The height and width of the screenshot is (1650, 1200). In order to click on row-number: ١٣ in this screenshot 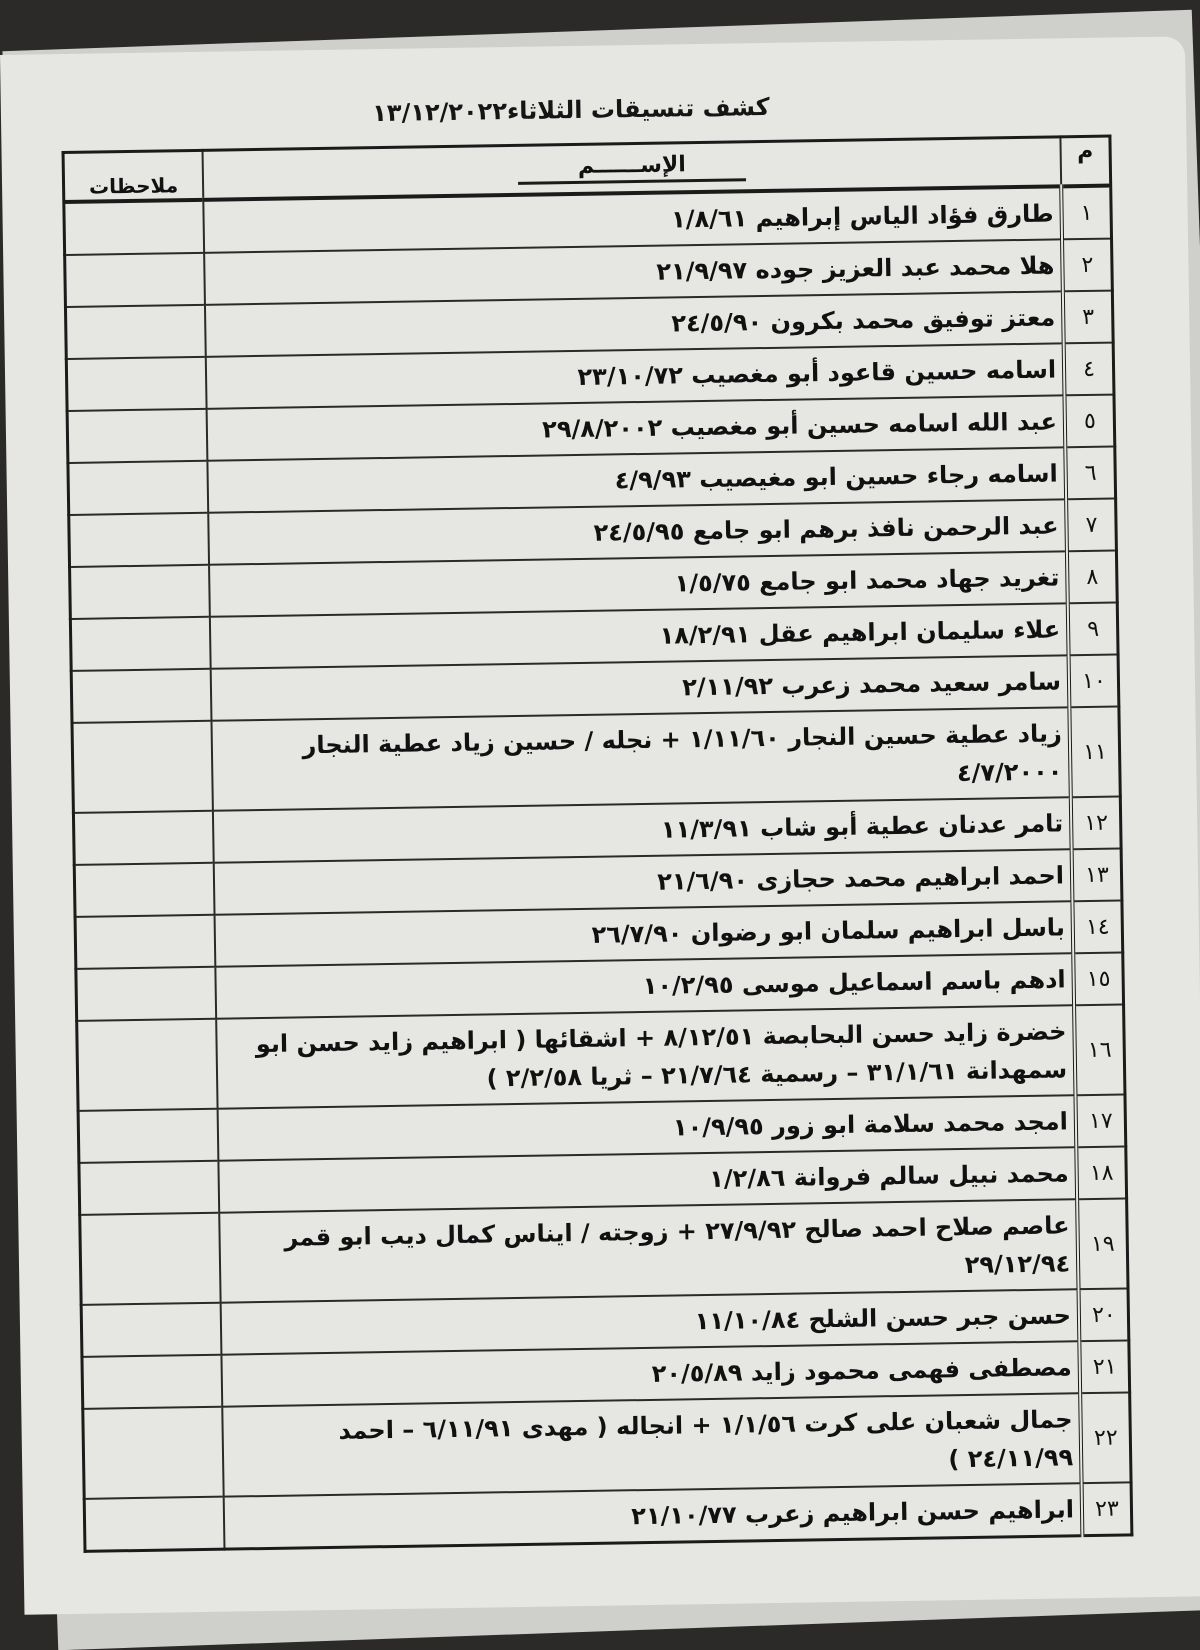, I will do `click(1096, 875)`.